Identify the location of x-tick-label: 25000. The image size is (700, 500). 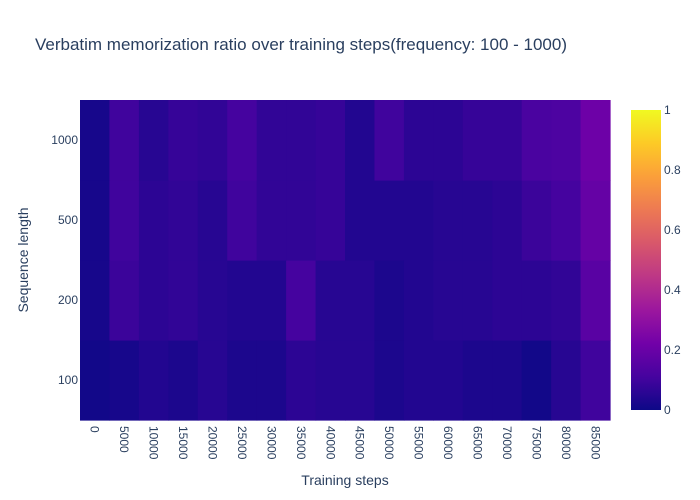
(242, 443).